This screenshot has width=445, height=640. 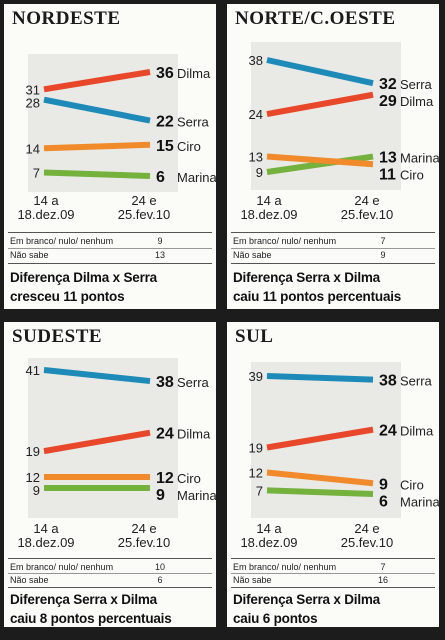 What do you see at coordinates (388, 158) in the screenshot?
I see `end-value-label: 13` at bounding box center [388, 158].